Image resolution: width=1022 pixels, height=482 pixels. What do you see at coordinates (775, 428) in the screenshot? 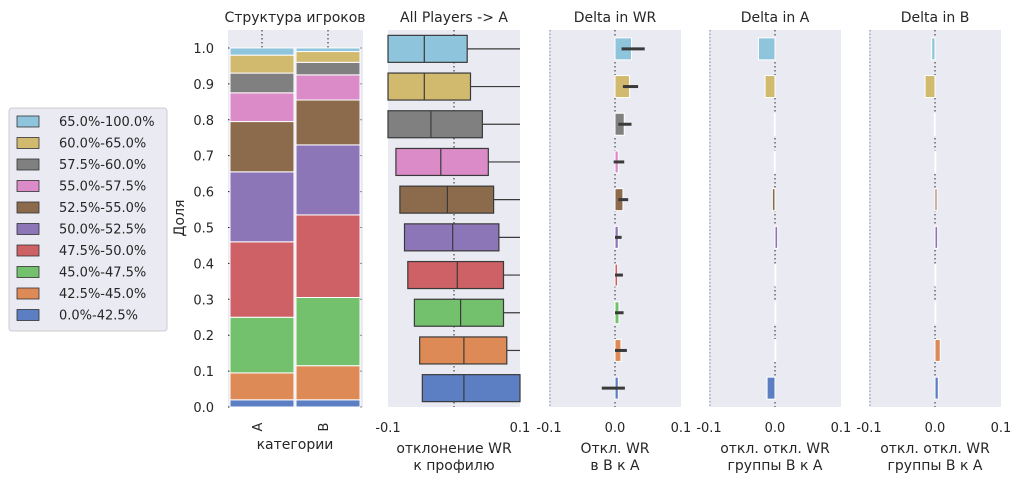
I see `panel4-xtick: 0.0` at bounding box center [775, 428].